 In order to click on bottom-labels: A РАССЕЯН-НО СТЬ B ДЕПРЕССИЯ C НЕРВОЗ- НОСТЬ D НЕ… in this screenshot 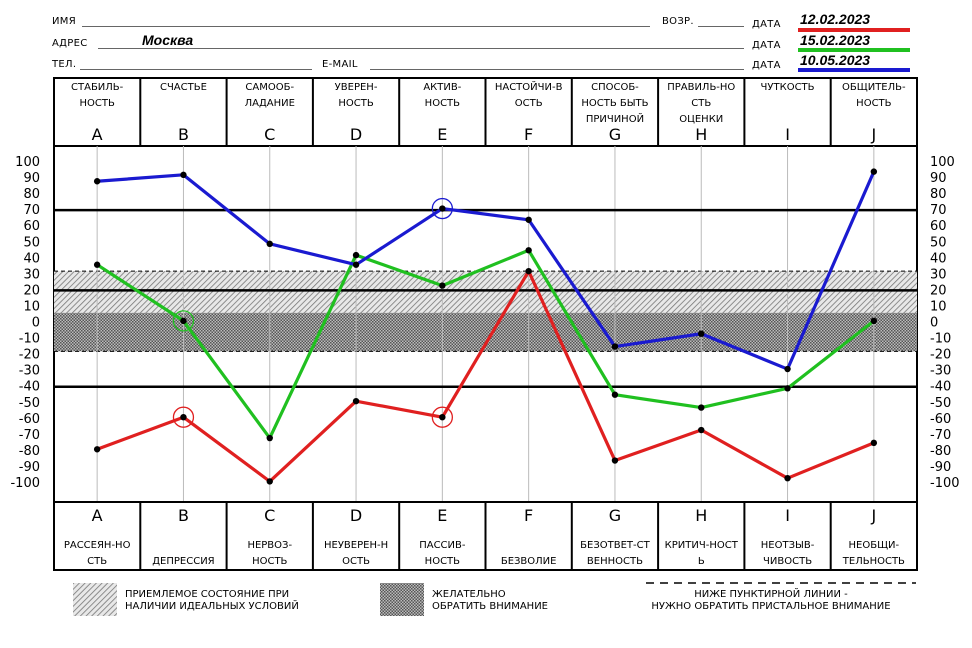, I will do `click(484, 536)`.